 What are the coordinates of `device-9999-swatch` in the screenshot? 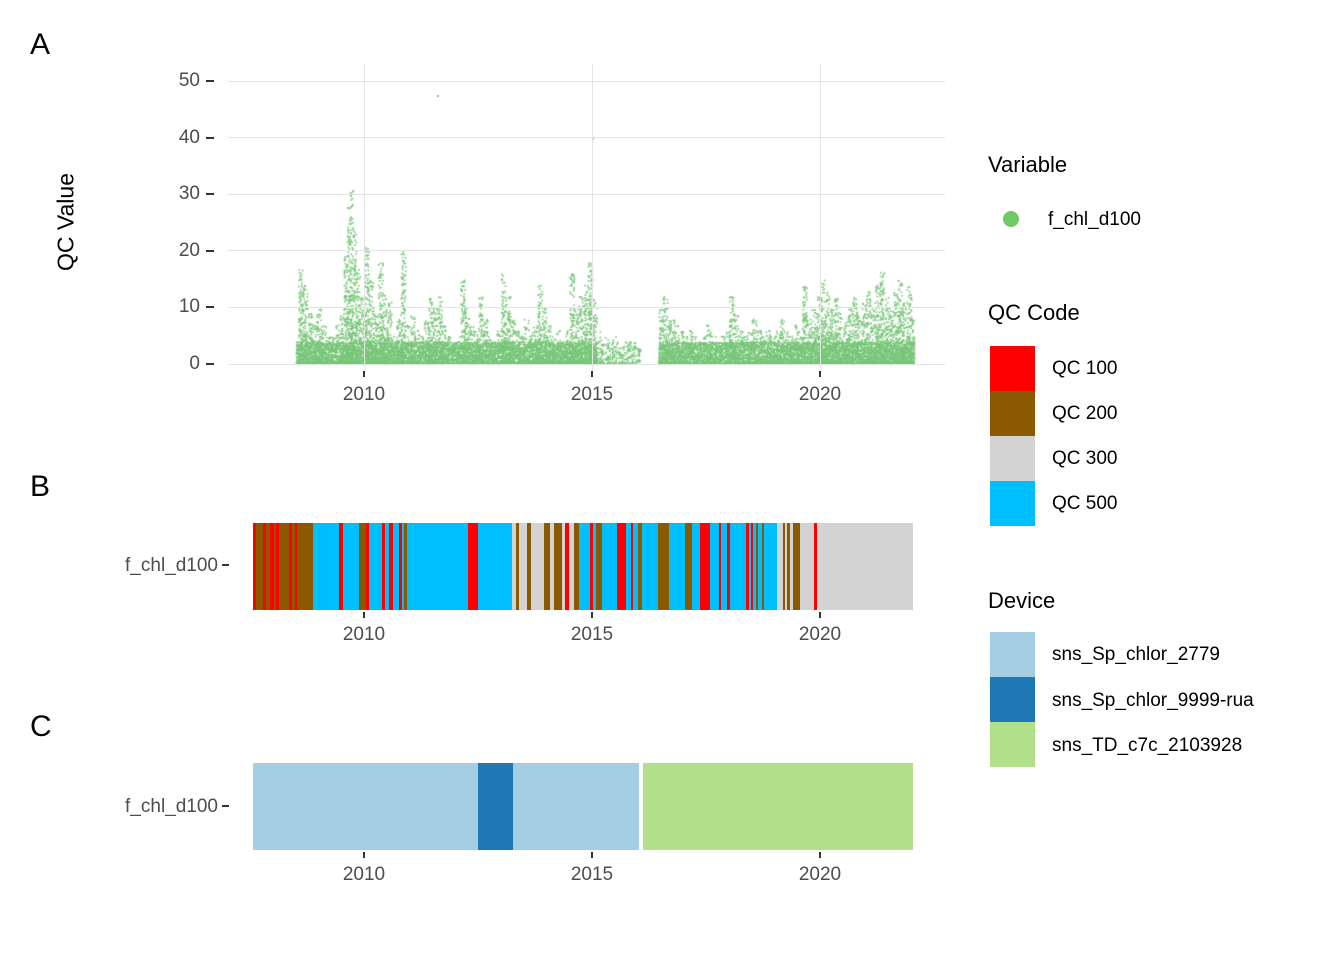 It's located at (1012, 699).